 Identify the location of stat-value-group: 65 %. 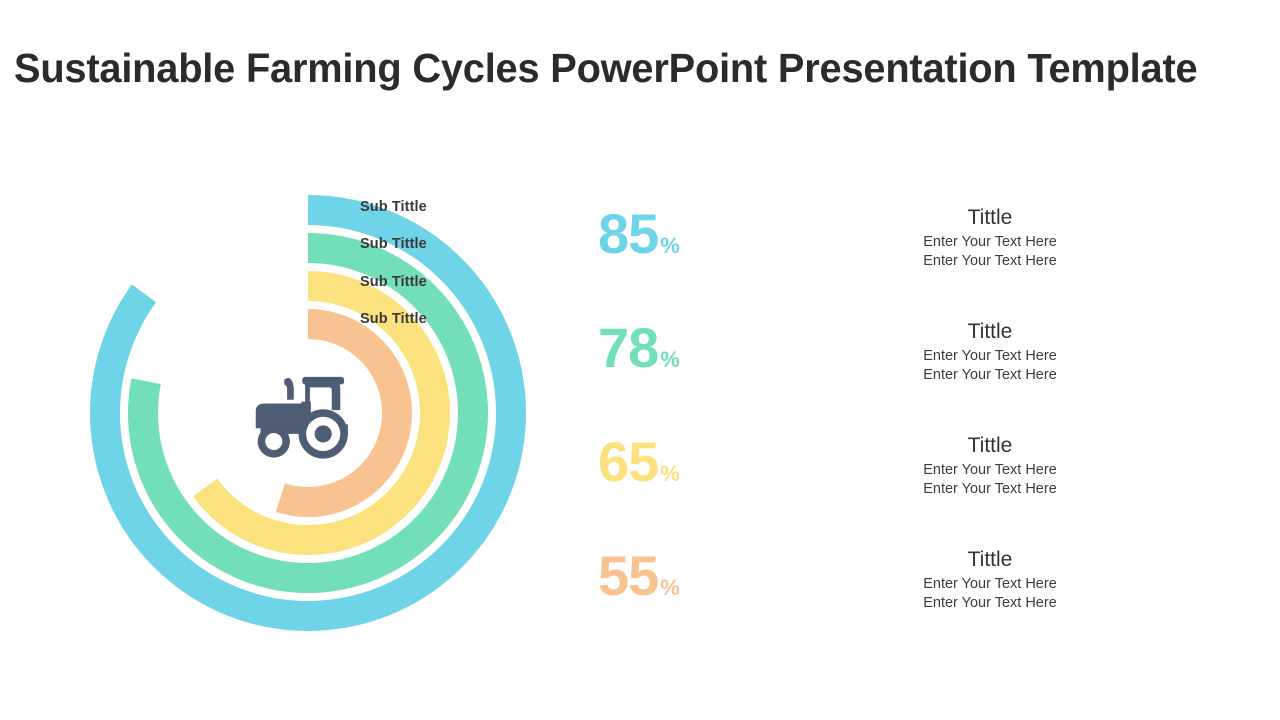
(639, 462).